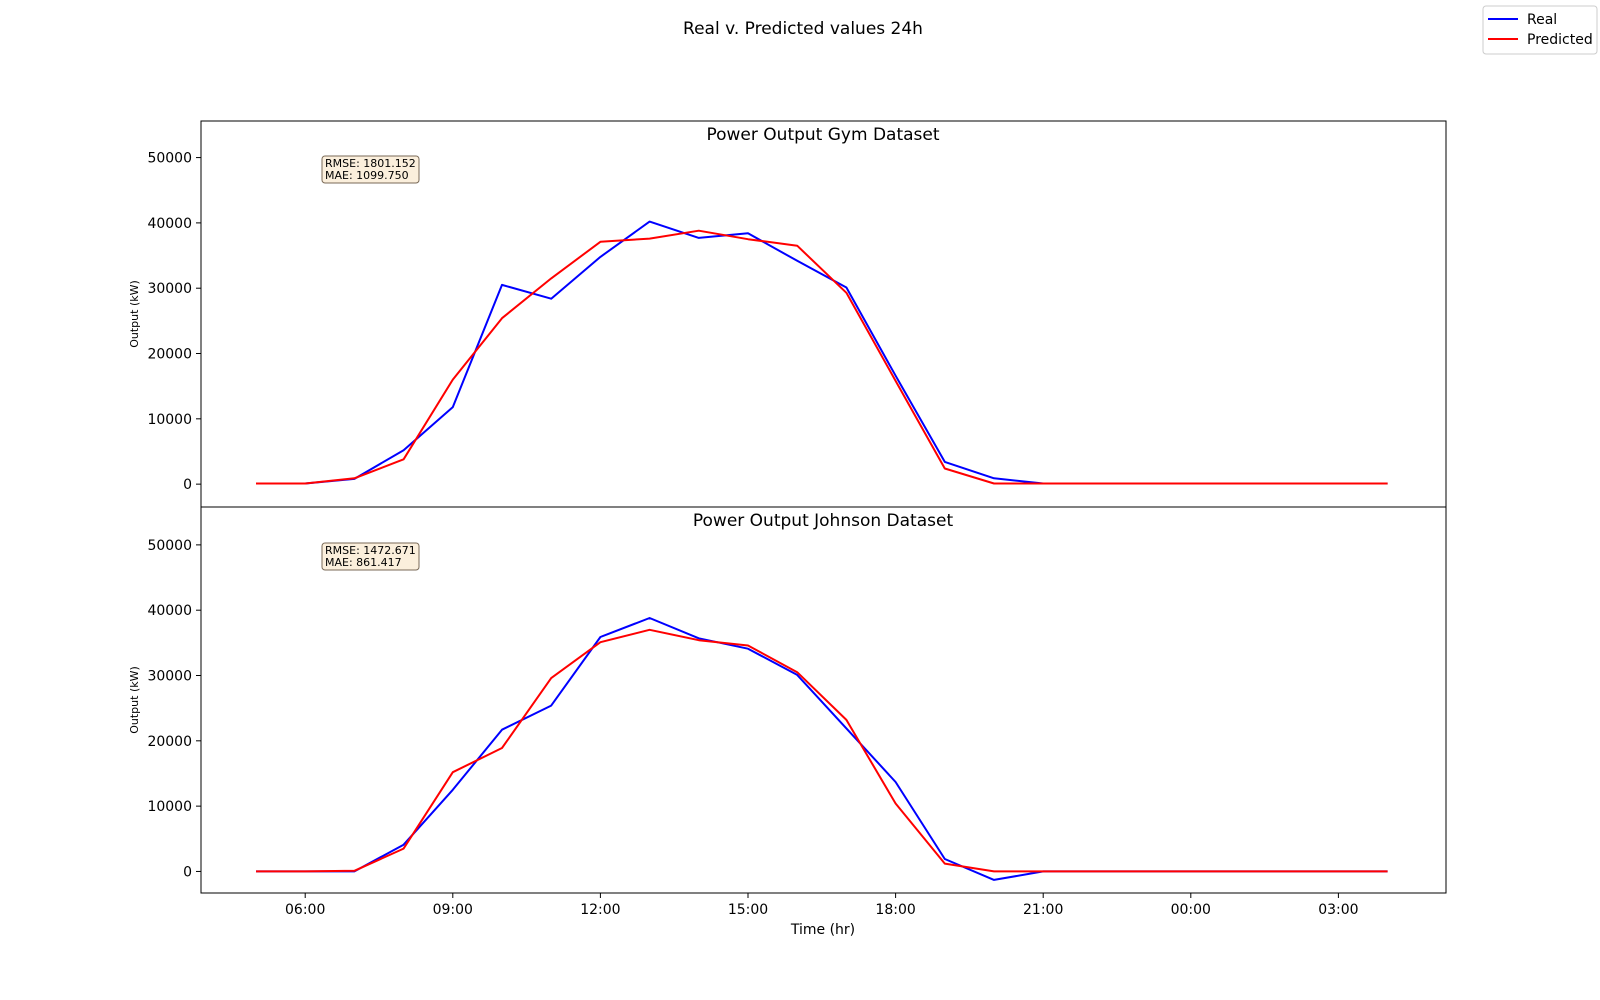  Describe the element at coordinates (822, 905) in the screenshot. I see `x-ticks: 06:00 09:00 12:00 15:00 18:00 21:00 00:00 03:00` at that location.